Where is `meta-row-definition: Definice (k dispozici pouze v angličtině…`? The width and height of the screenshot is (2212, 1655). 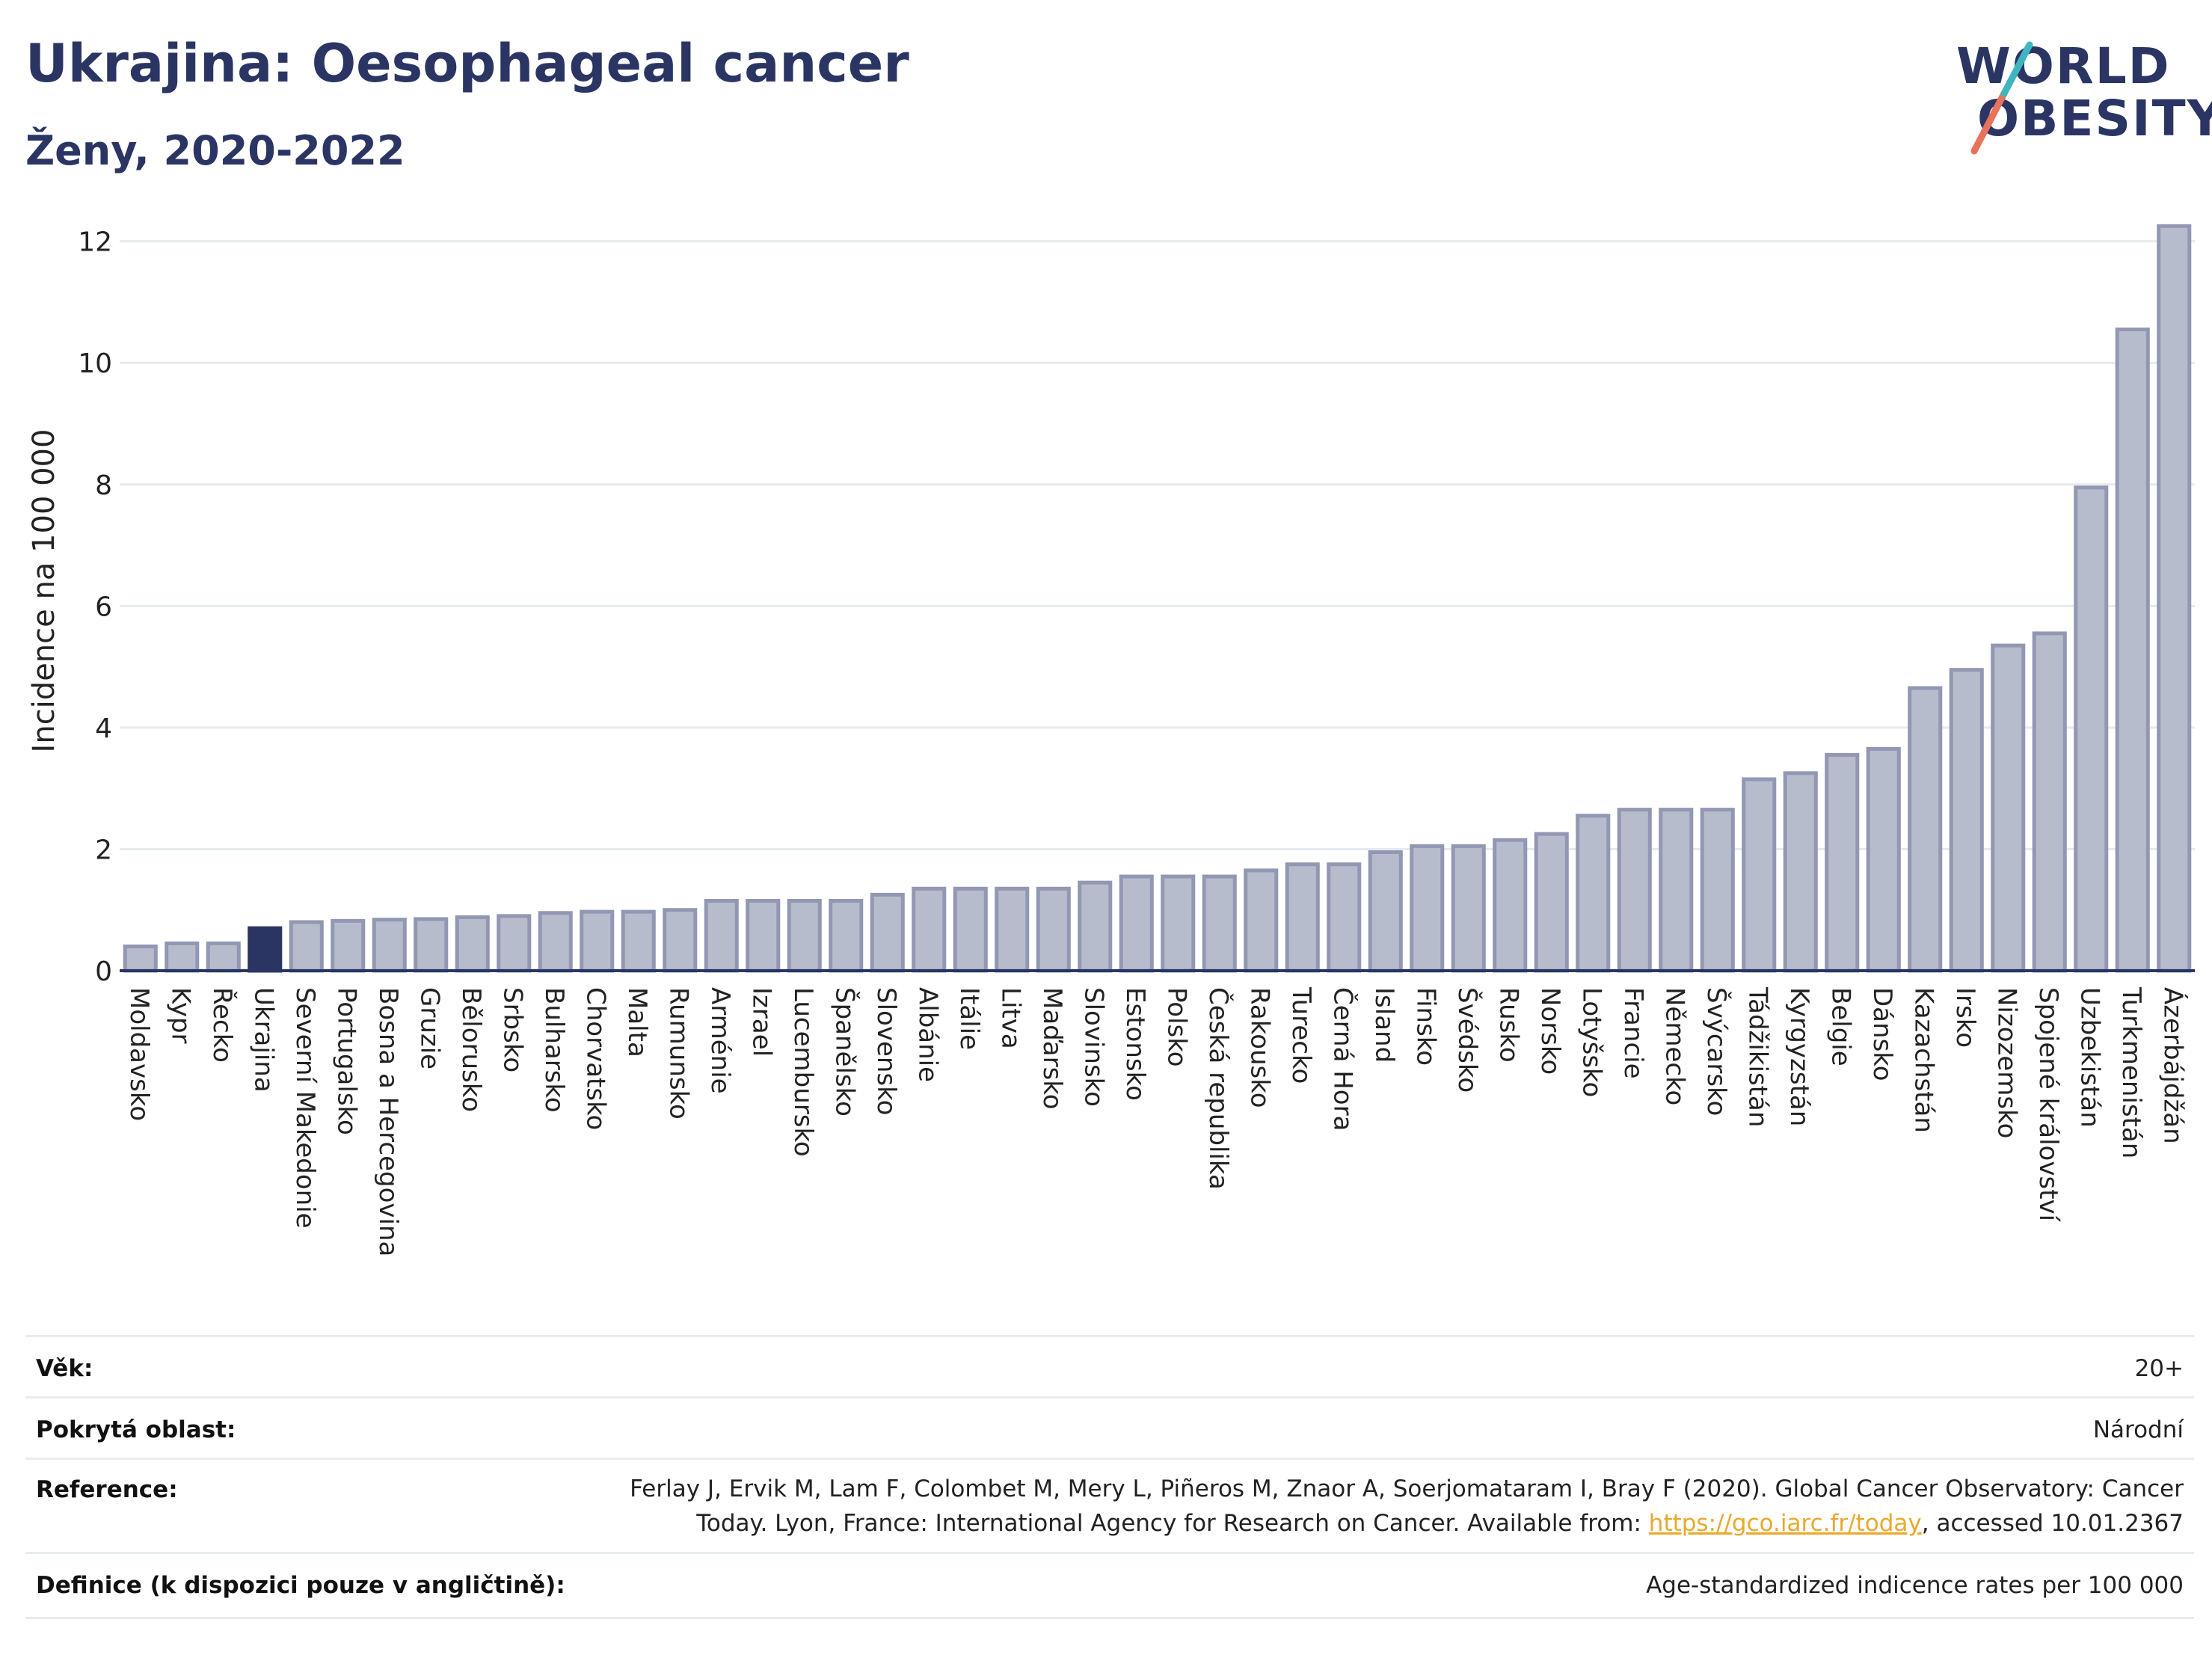 meta-row-definition: Definice (k dispozici pouze v angličtině… is located at coordinates (1109, 1585).